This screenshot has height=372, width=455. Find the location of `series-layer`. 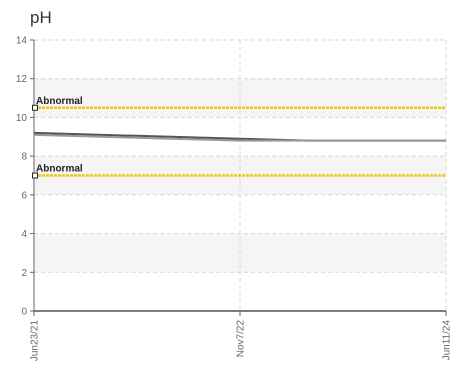

series-layer is located at coordinates (239, 136).